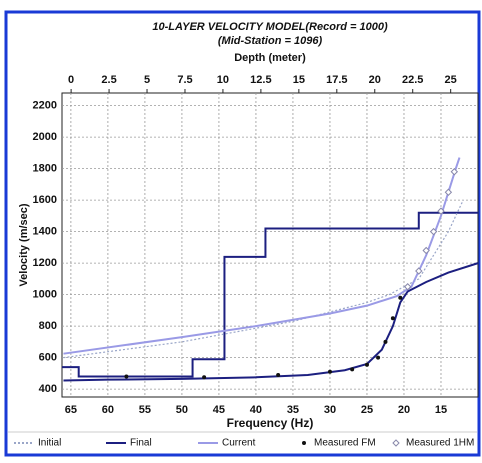 The height and width of the screenshot is (463, 482). What do you see at coordinates (330, 410) in the screenshot?
I see `x-tick-label: 30` at bounding box center [330, 410].